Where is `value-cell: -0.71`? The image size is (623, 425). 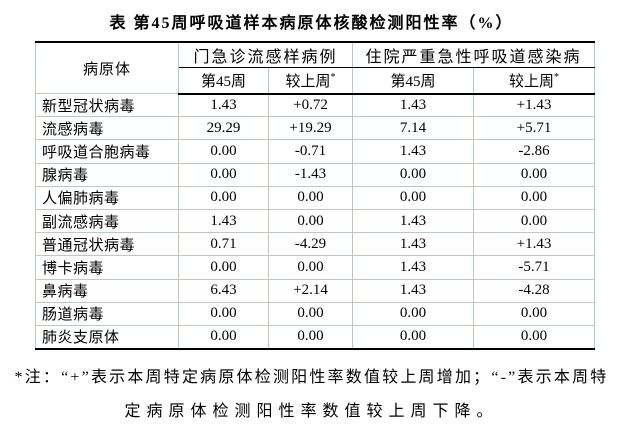 value-cell: -0.71 is located at coordinates (310, 151).